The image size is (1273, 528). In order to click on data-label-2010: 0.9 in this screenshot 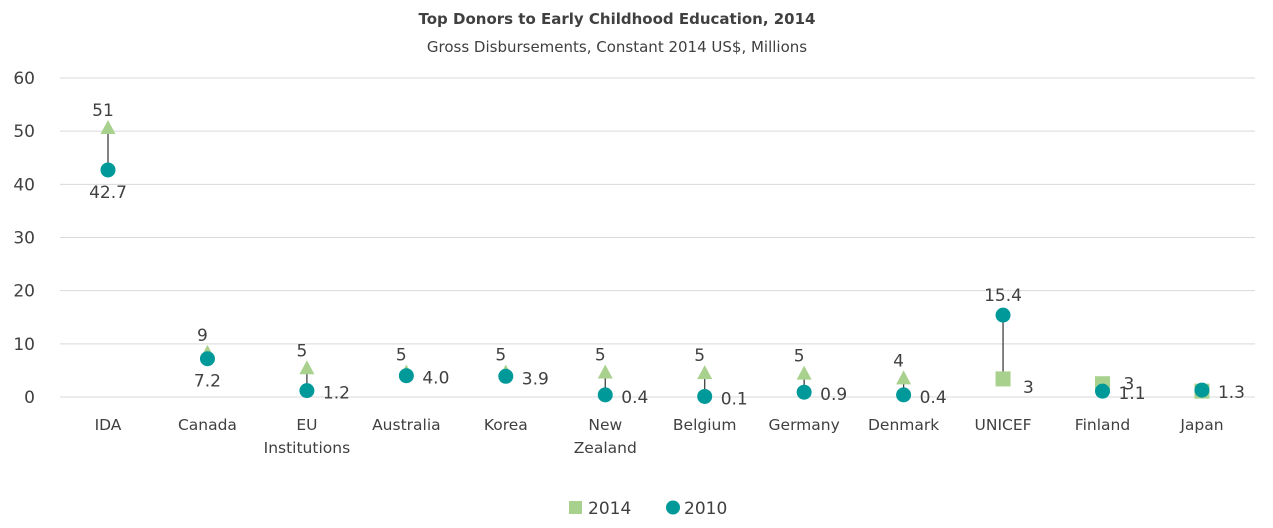, I will do `click(833, 395)`.